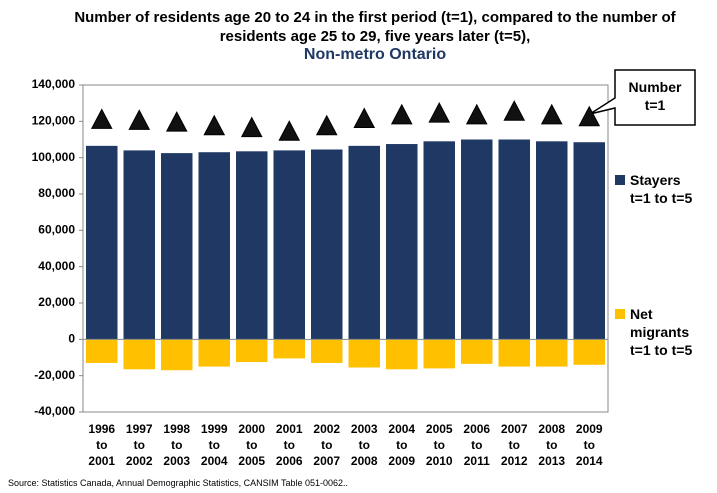 Image resolution: width=717 pixels, height=493 pixels. I want to click on chart-subtitle: Non-metro Ontario, so click(375, 54).